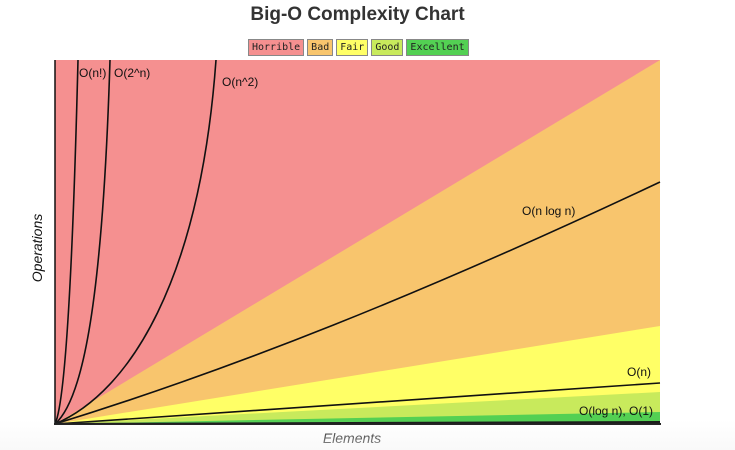  What do you see at coordinates (357, 403) in the screenshot?
I see `line-o-n` at bounding box center [357, 403].